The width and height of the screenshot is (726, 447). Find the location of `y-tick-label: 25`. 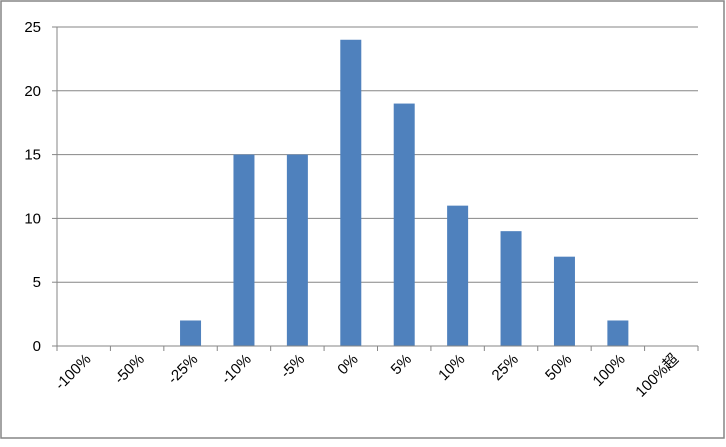

y-tick-label: 25 is located at coordinates (32, 27).